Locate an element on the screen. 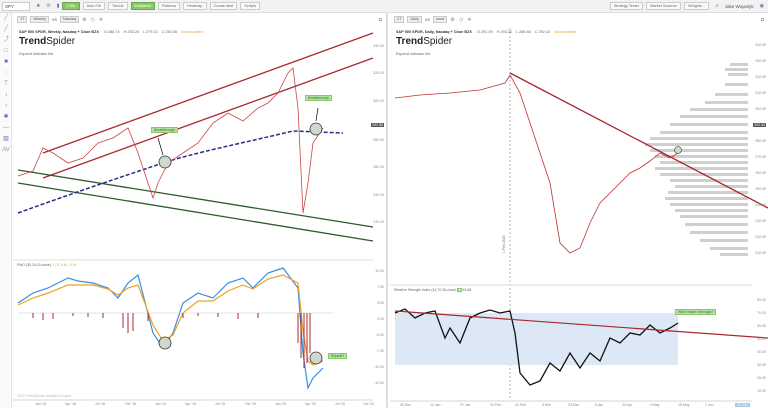 Image resolution: width=768 pixels, height=408 pixels. x-tick: Jul '19 is located at coordinates (220, 404).